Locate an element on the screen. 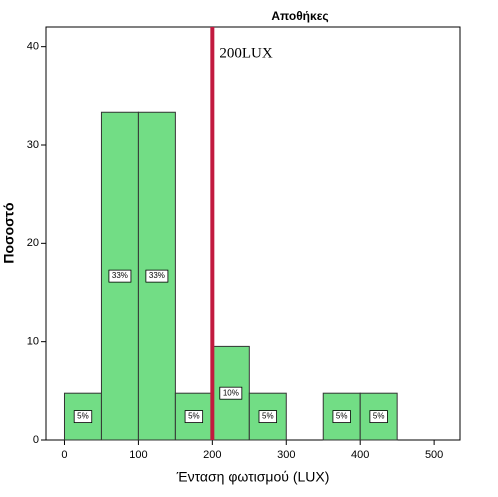 The width and height of the screenshot is (498, 497). y-tick-label: 20 is located at coordinates (33, 243).